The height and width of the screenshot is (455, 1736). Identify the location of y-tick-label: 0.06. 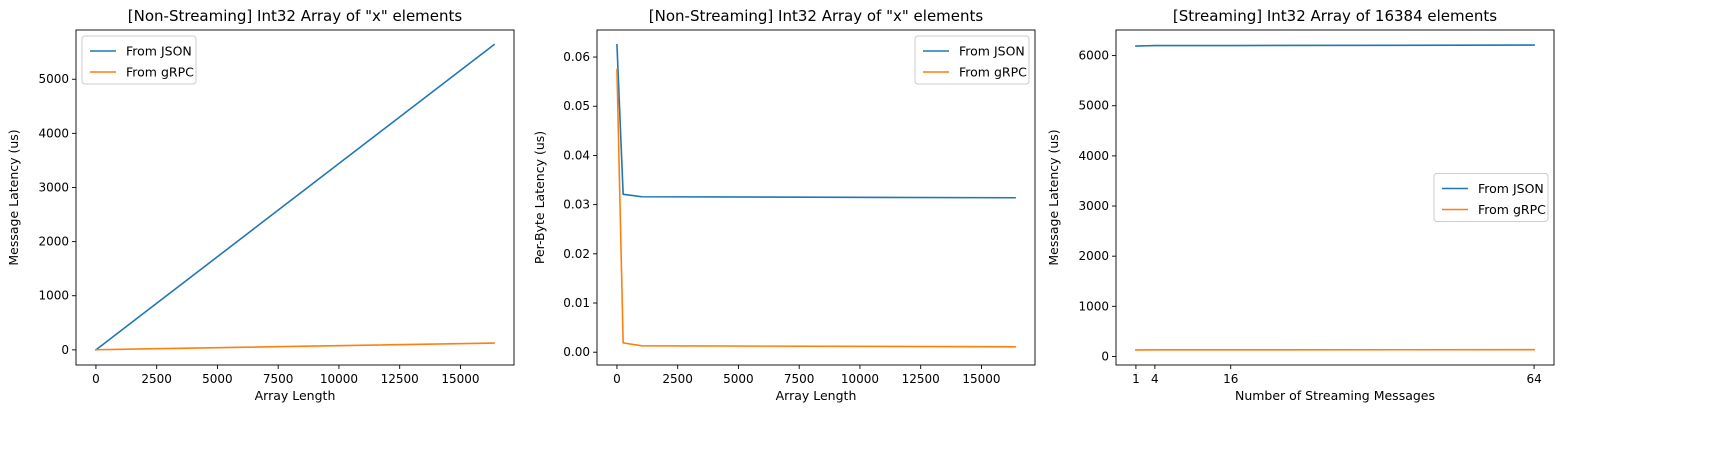
(576, 57).